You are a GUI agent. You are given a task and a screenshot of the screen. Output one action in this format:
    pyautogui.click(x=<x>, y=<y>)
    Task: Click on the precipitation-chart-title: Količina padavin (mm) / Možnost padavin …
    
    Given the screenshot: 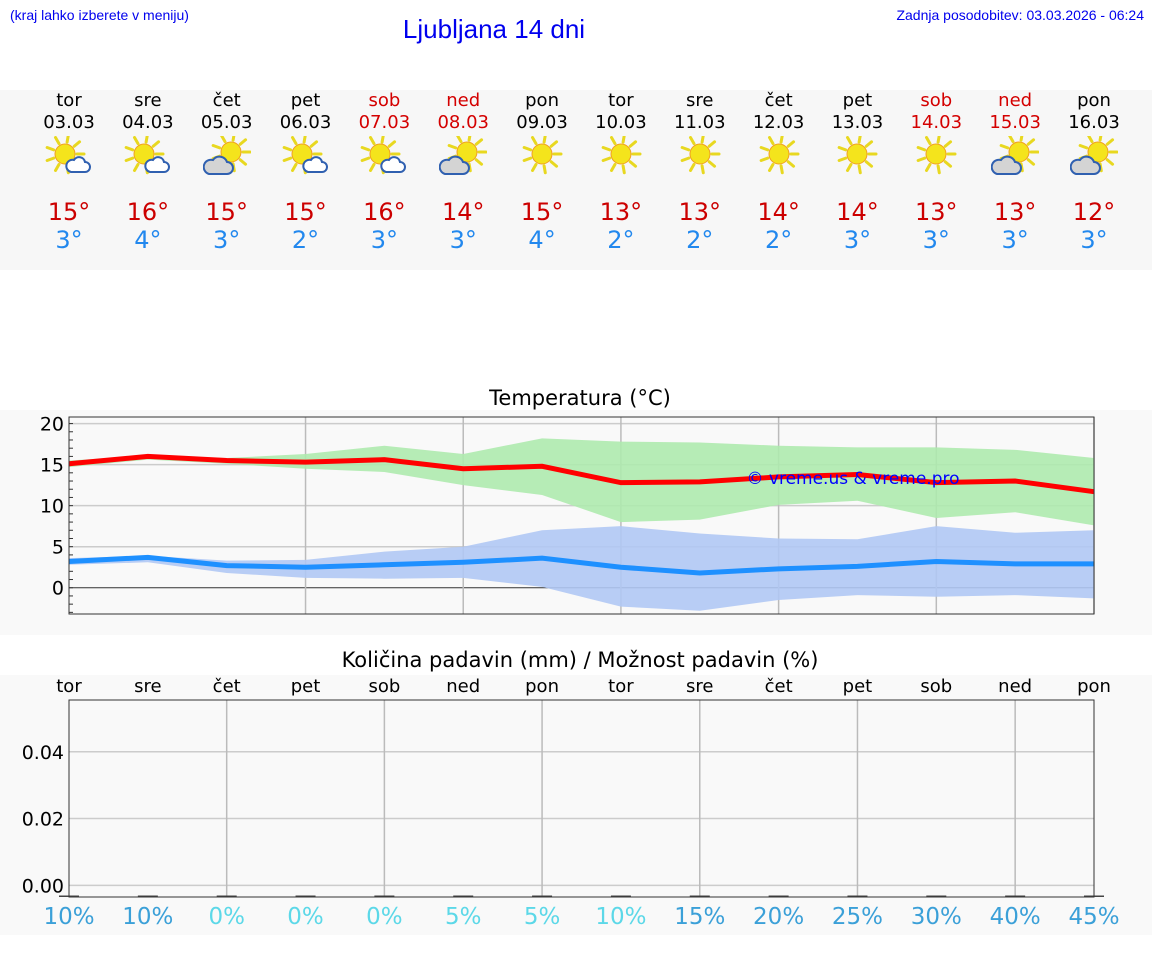 What is the action you would take?
    pyautogui.click(x=580, y=660)
    